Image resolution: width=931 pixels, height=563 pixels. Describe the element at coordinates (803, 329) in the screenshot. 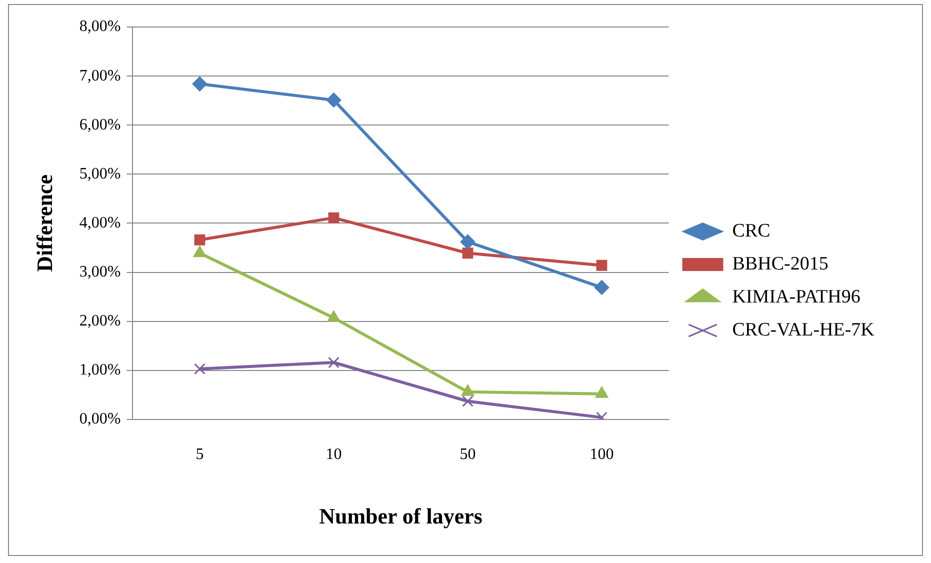

I see `legend-label: CRC-VAL-HE-7K` at that location.